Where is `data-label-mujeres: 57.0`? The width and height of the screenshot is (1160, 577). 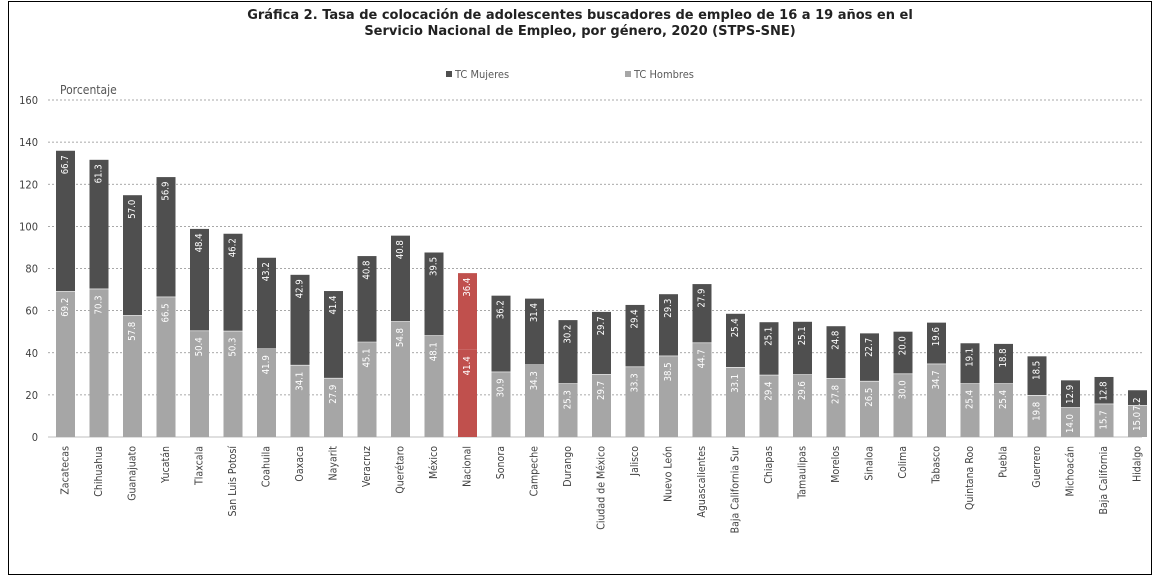
data-label-mujeres: 57.0 is located at coordinates (132, 209).